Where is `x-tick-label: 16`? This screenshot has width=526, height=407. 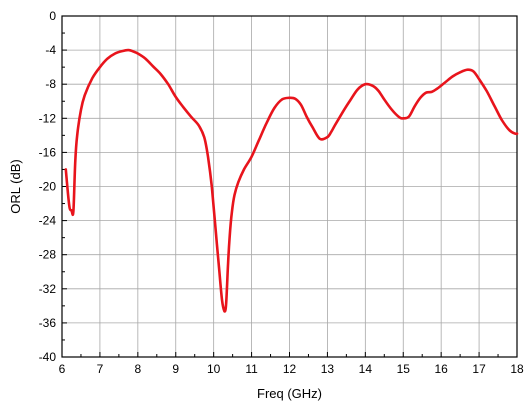
x-tick-label: 16 is located at coordinates (441, 369).